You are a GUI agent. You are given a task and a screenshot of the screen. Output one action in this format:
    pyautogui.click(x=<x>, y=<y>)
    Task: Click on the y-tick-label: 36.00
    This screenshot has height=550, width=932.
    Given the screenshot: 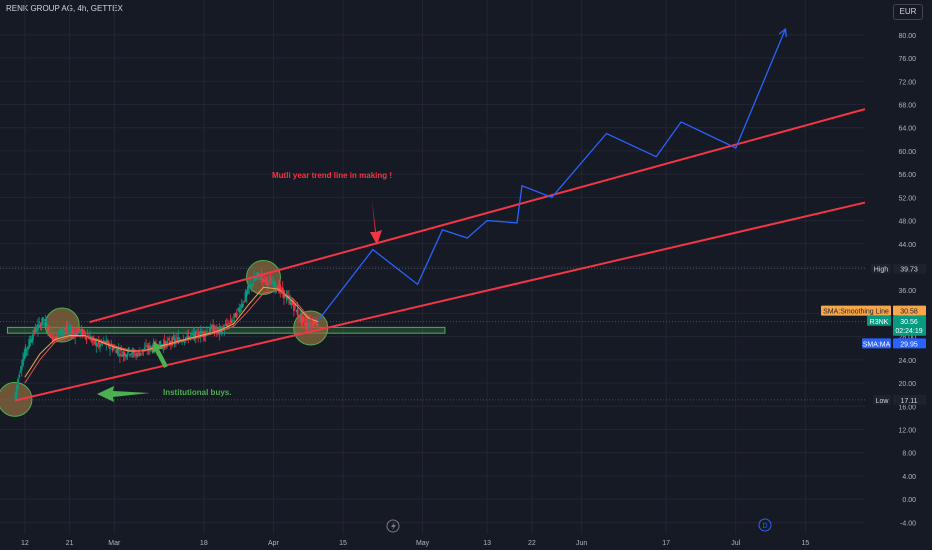 What is the action you would take?
    pyautogui.click(x=907, y=291)
    